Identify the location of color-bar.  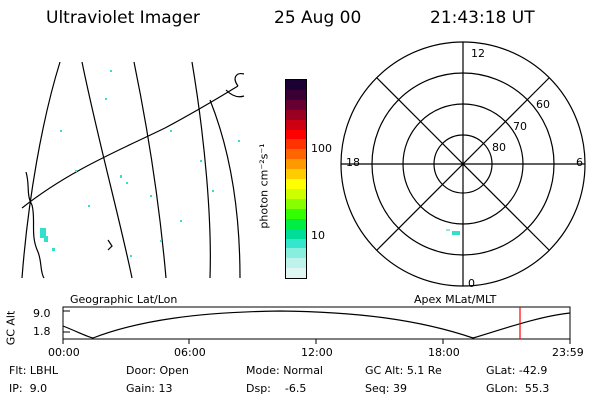
(296, 179).